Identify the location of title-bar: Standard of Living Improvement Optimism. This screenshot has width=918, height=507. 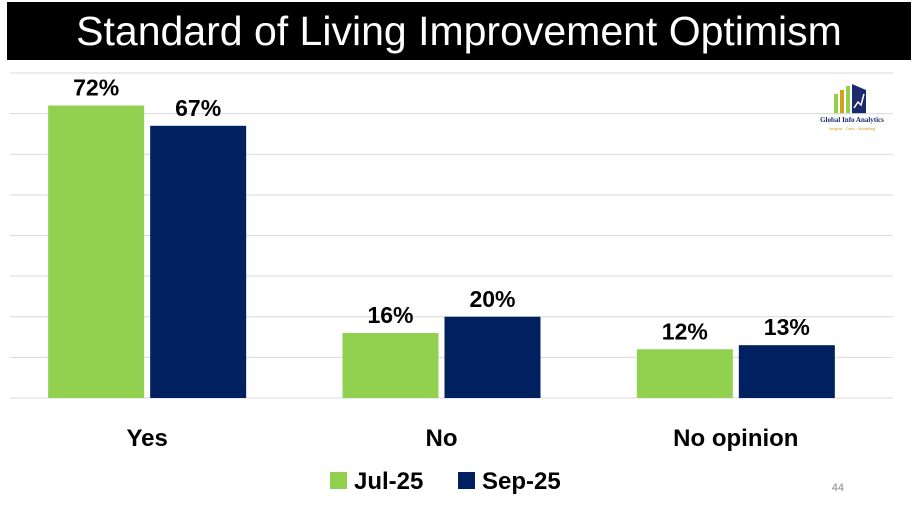
(459, 31).